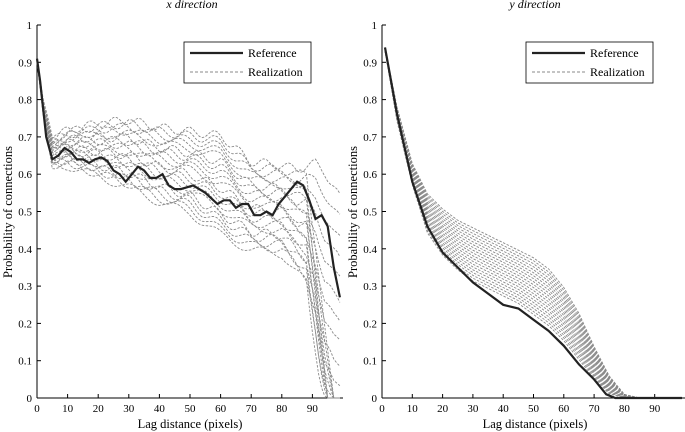  I want to click on legend-y: Reference Realization, so click(589, 62).